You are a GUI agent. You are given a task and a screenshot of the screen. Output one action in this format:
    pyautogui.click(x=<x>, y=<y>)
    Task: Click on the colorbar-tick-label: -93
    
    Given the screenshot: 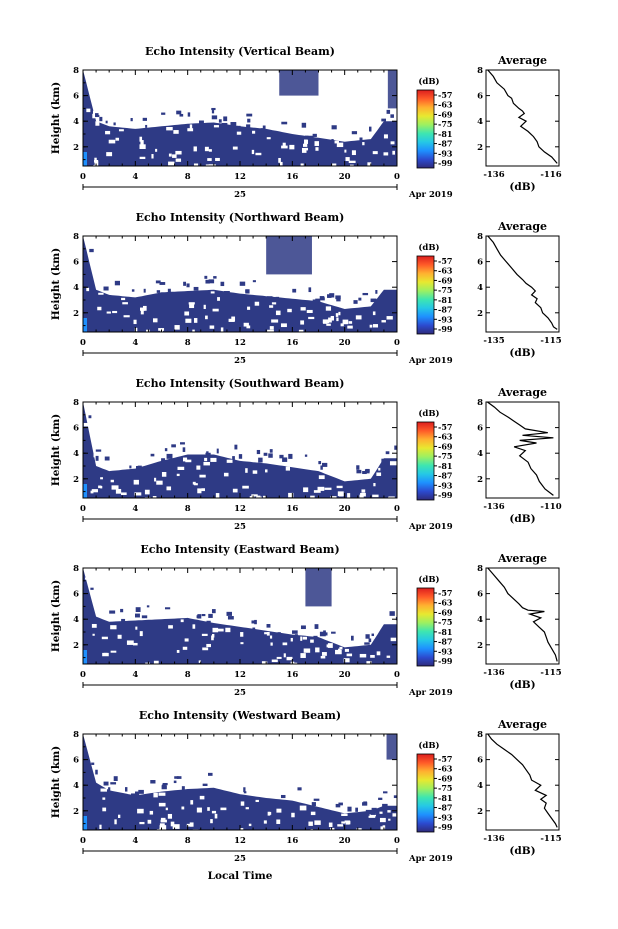 What is the action you would take?
    pyautogui.click(x=445, y=651)
    